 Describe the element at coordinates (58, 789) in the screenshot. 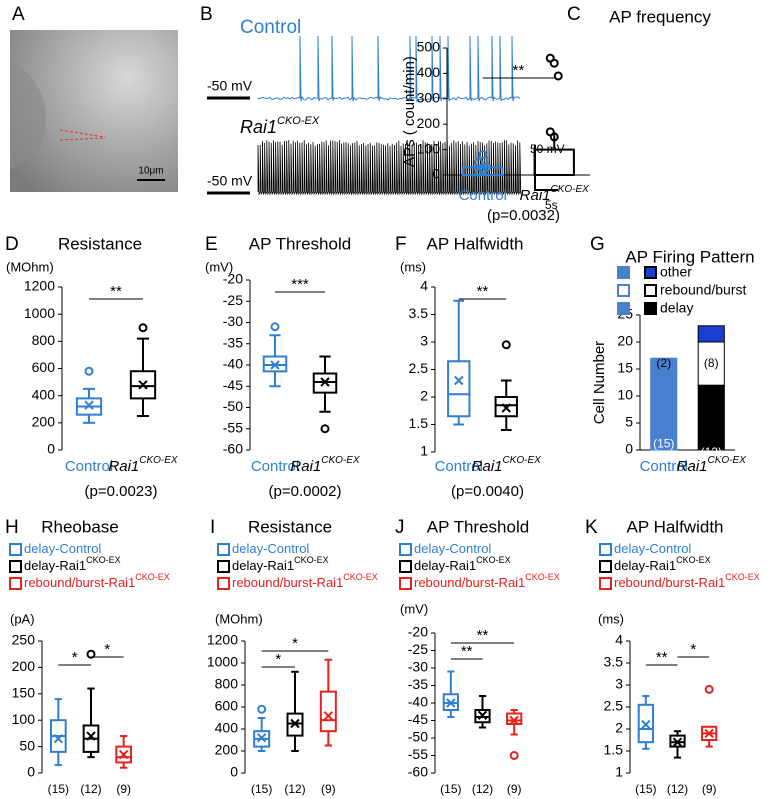

I see `text-part: (15)` at that location.